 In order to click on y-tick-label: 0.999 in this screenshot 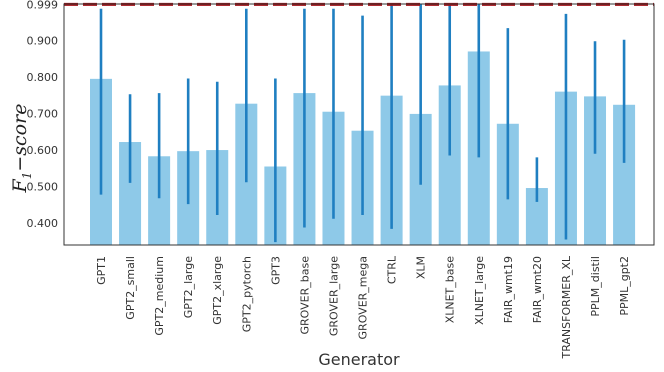, I will do `click(43, 5)`.